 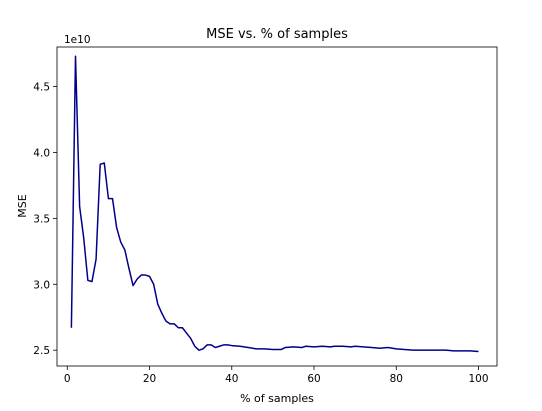 What do you see at coordinates (77, 40) in the screenshot?
I see `y-offset-label: 1e10` at bounding box center [77, 40].